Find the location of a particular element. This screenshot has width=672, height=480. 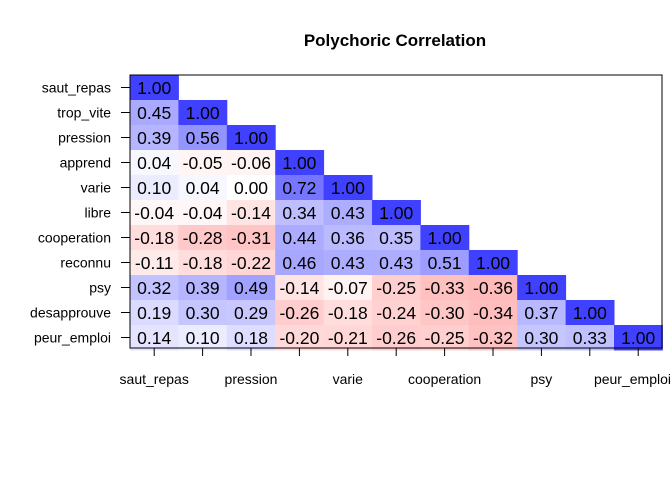

cell-value-label: -0.33 is located at coordinates (445, 288).